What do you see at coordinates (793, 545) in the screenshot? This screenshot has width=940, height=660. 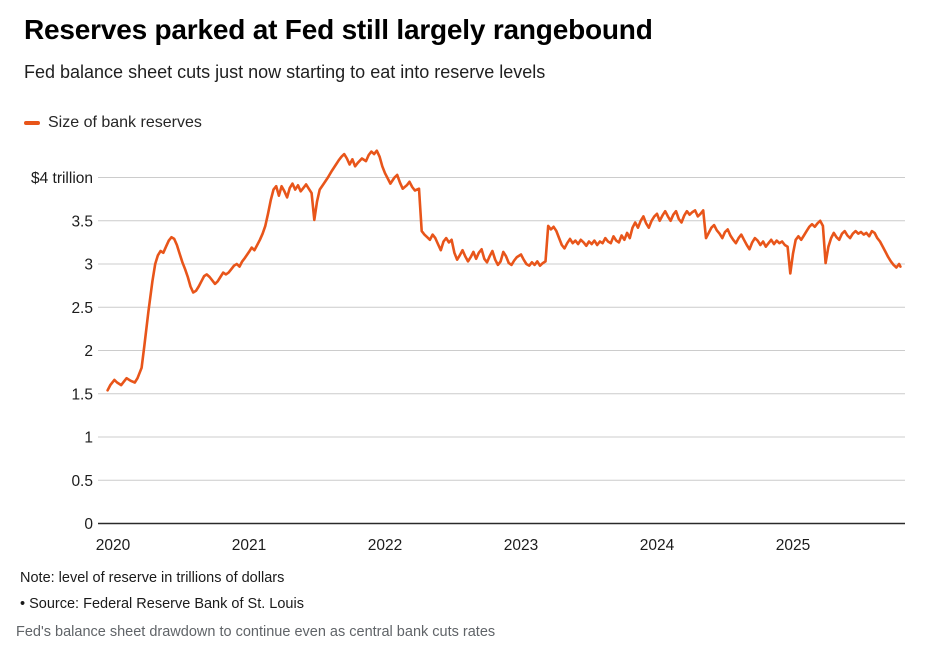 I see `x-tick-label: 2025` at bounding box center [793, 545].